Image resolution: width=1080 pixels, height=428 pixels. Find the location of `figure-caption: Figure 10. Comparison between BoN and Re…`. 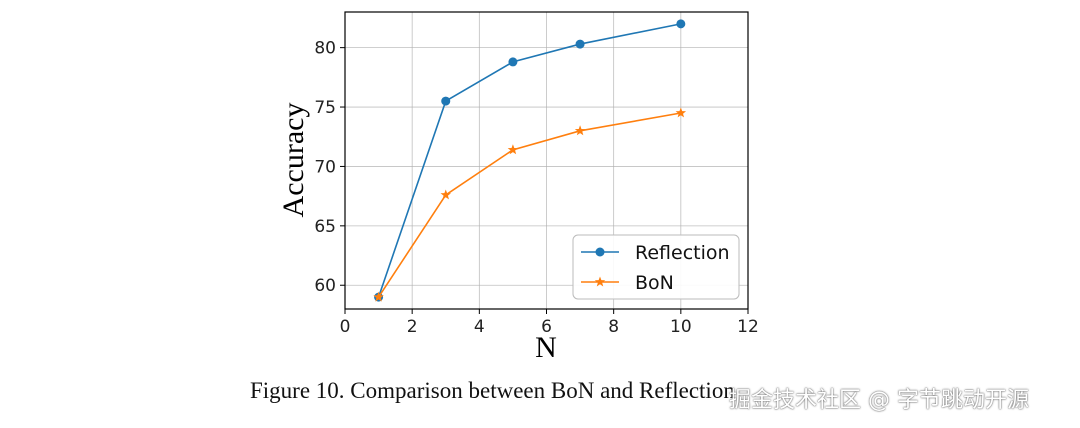

figure-caption: Figure 10. Comparison between BoN and Re… is located at coordinates (492, 390).